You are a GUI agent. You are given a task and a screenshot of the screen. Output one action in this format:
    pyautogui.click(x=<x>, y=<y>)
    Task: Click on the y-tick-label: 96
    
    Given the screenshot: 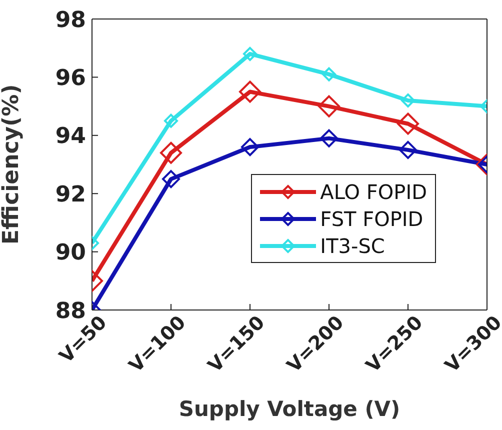 What is the action you would take?
    pyautogui.click(x=70, y=79)
    